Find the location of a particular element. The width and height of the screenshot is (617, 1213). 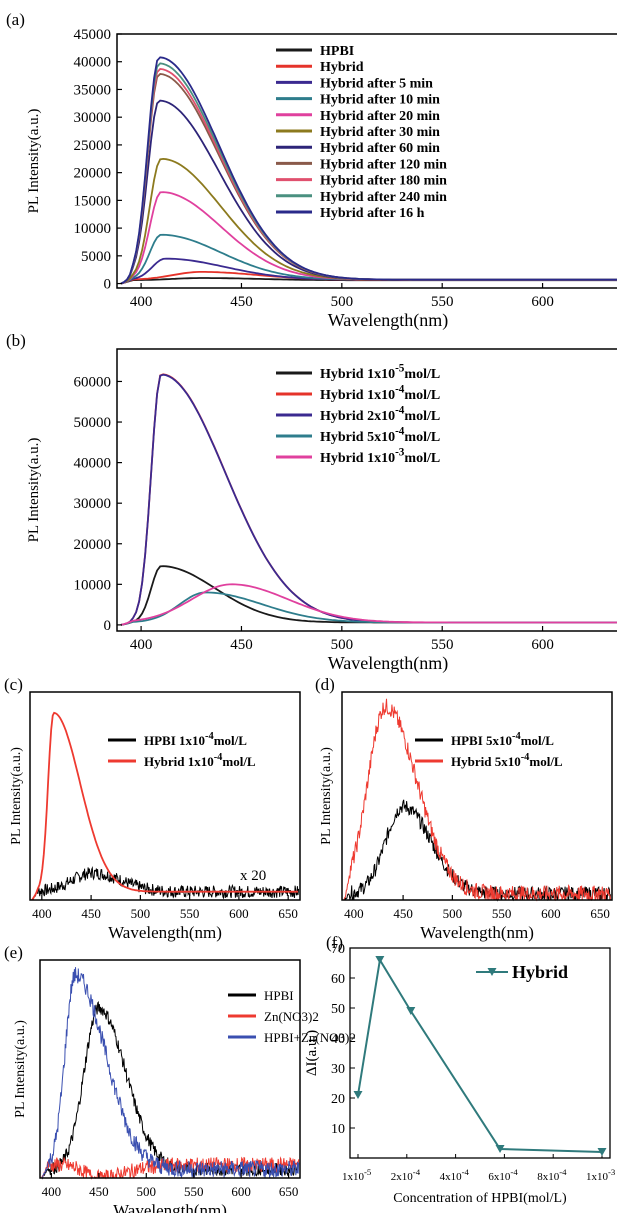

legend-label: Hybrid after 240 min is located at coordinates (383, 197).